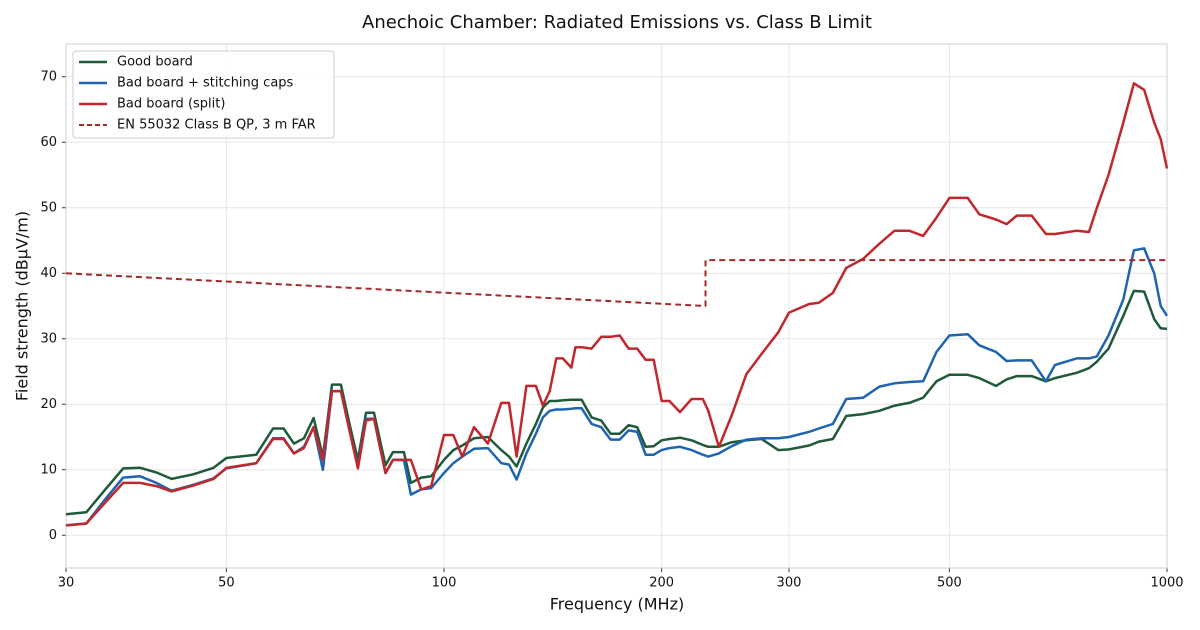 The image size is (1200, 630). What do you see at coordinates (216, 125) in the screenshot?
I see `legend-label: EN 55032 Class B QP, 3 m FAR` at bounding box center [216, 125].